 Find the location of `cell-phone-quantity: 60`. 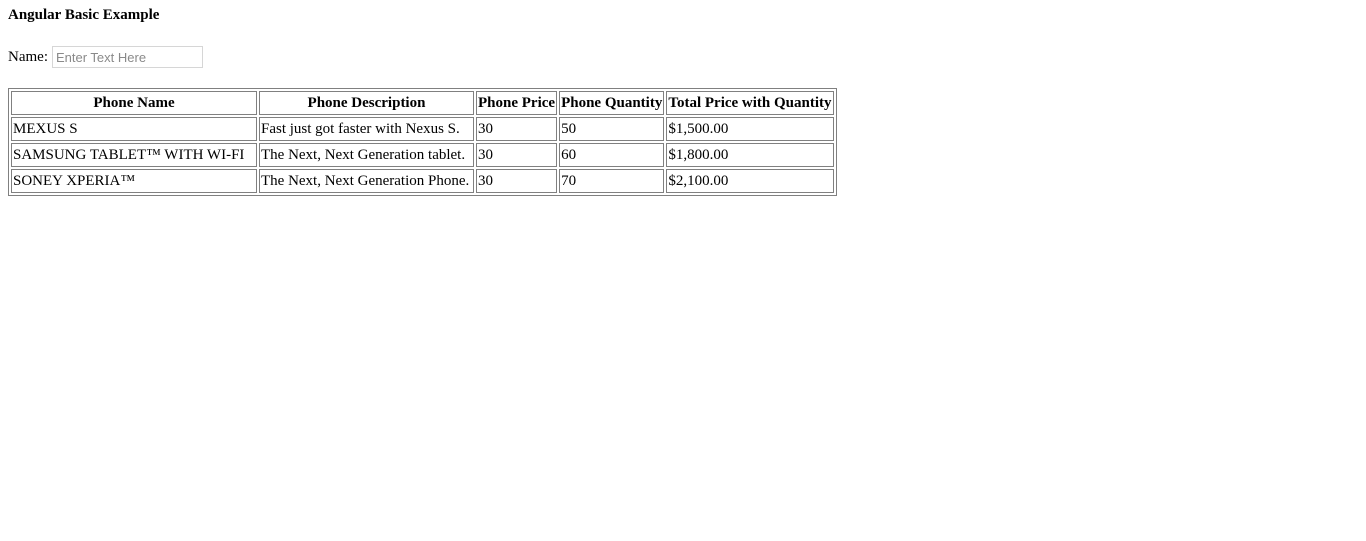

cell-phone-quantity: 60 is located at coordinates (612, 155).